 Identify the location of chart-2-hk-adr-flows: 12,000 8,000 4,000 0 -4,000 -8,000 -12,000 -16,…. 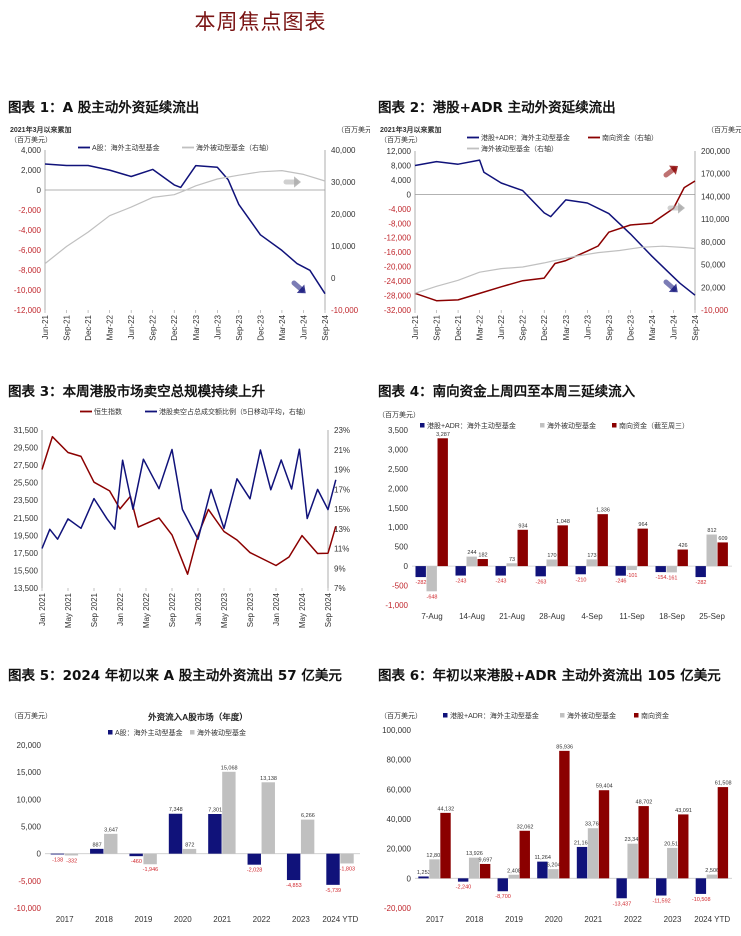
(560, 233).